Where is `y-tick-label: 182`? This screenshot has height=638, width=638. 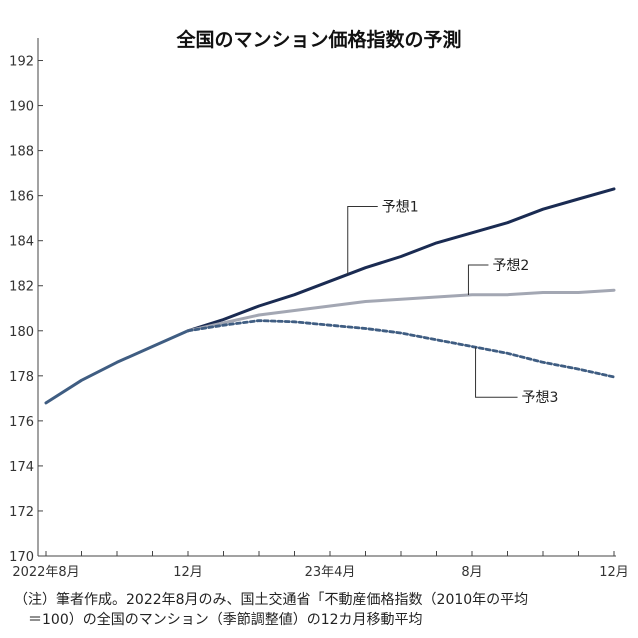
y-tick-label: 182 is located at coordinates (21, 287).